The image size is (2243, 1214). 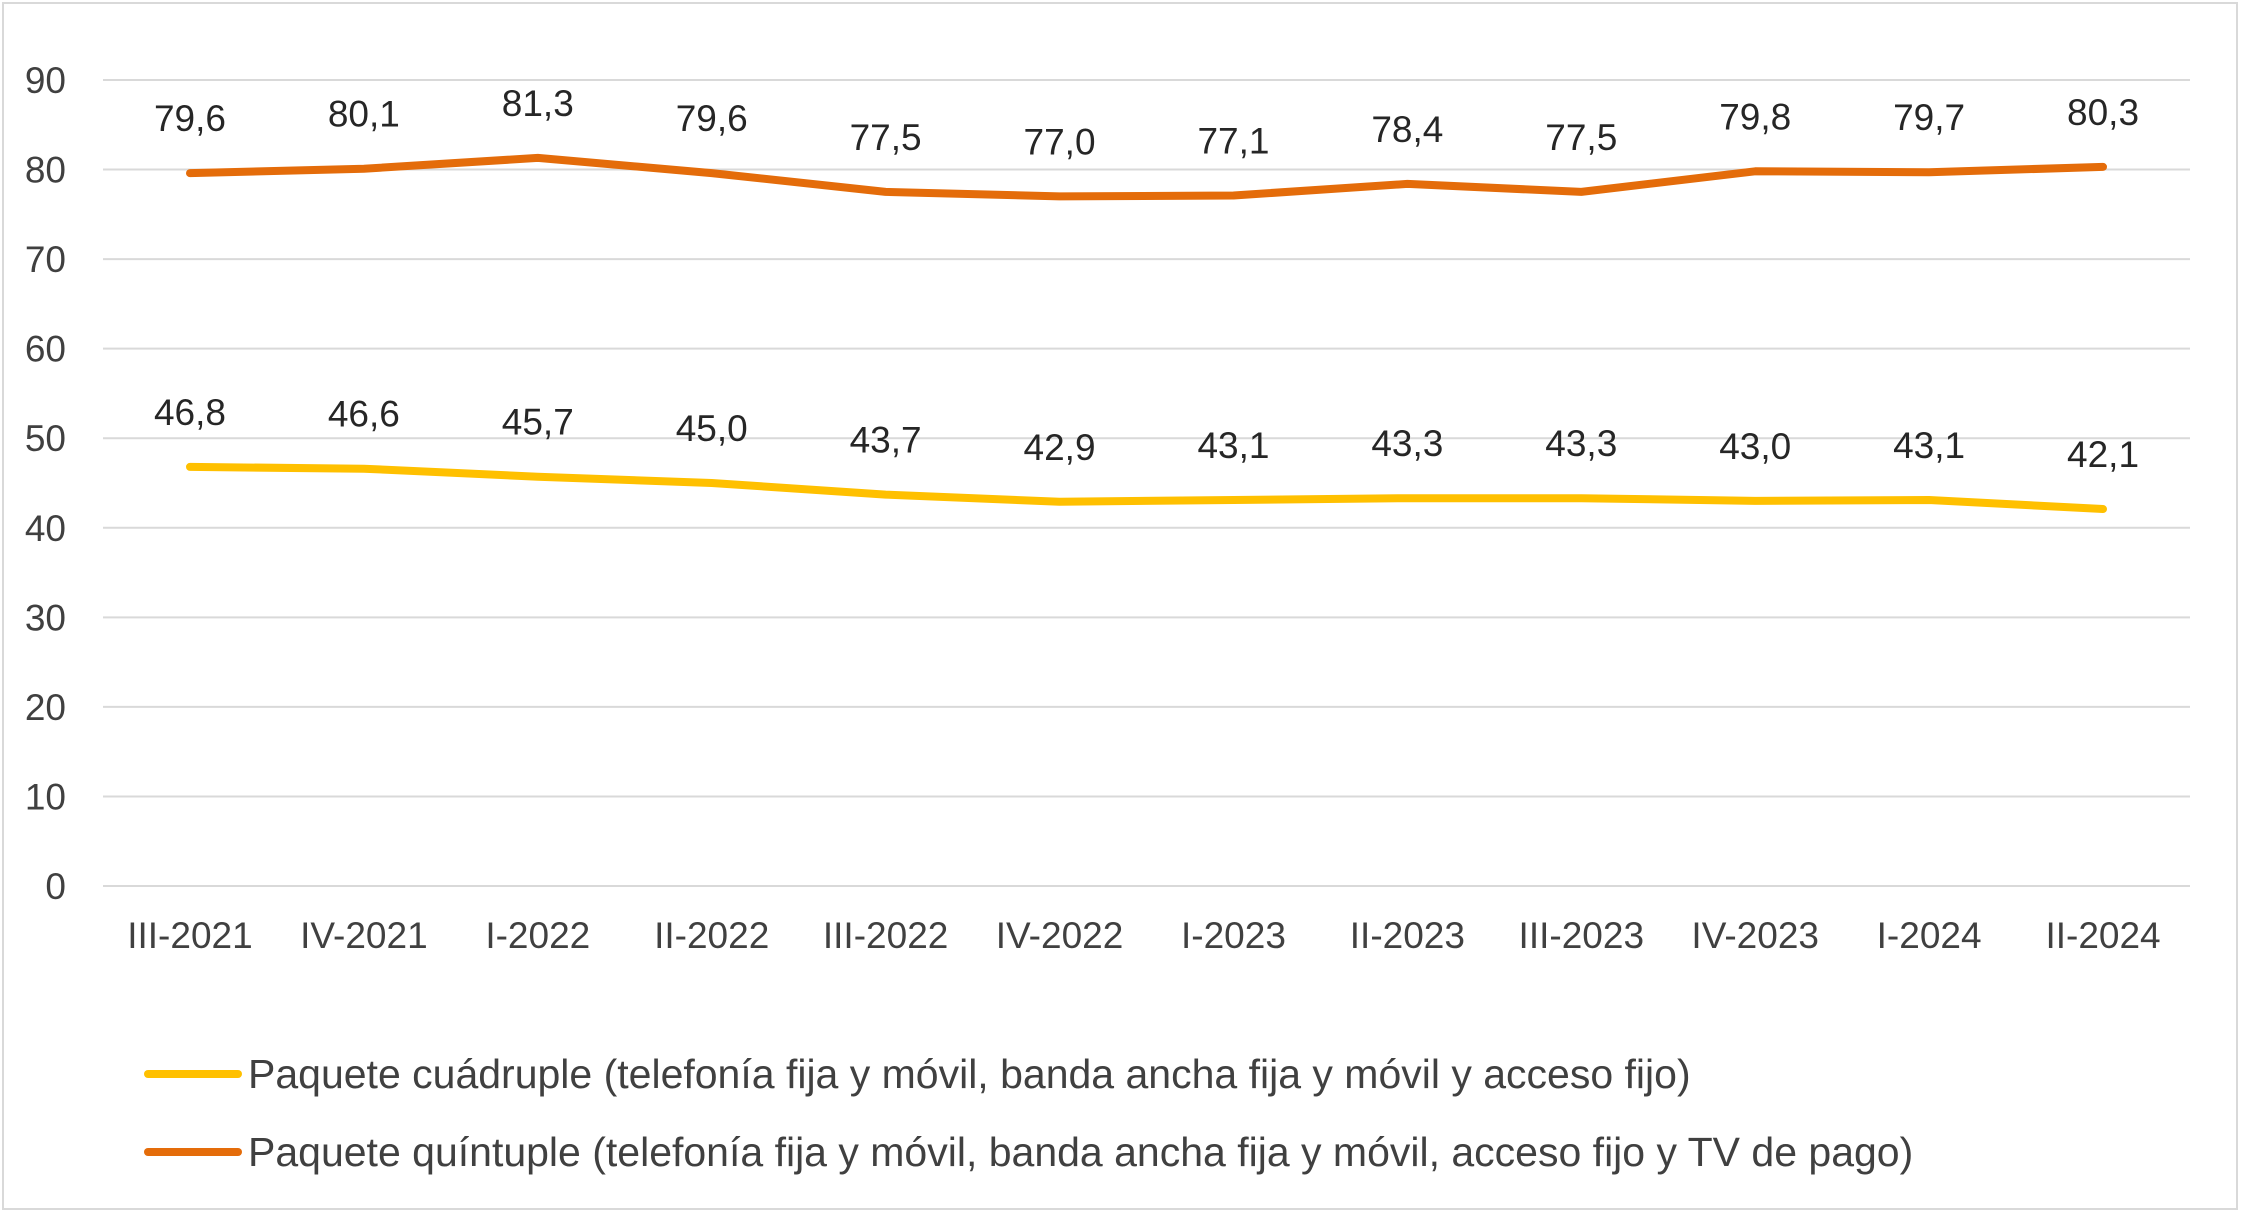 What do you see at coordinates (1407, 129) in the screenshot?
I see `data-label: 78,4` at bounding box center [1407, 129].